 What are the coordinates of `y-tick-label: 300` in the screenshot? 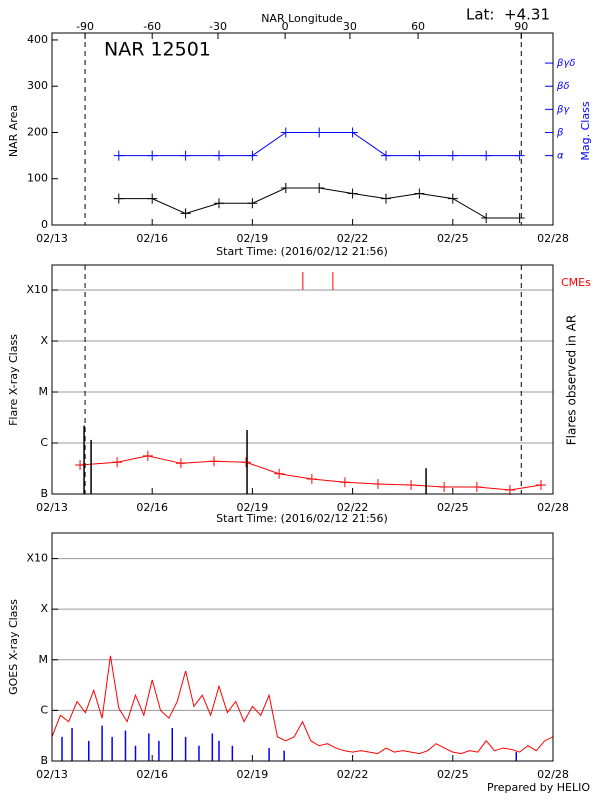 It's located at (37, 85).